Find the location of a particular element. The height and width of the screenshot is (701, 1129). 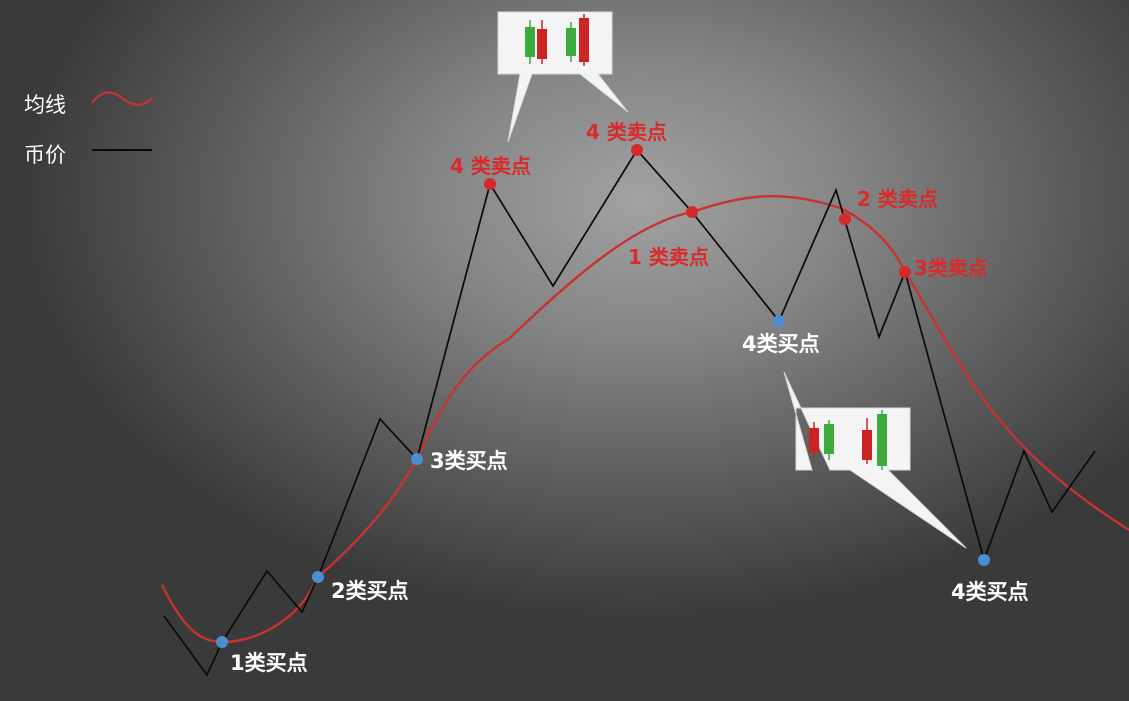

legend-price-label: 币价 is located at coordinates (45, 155).